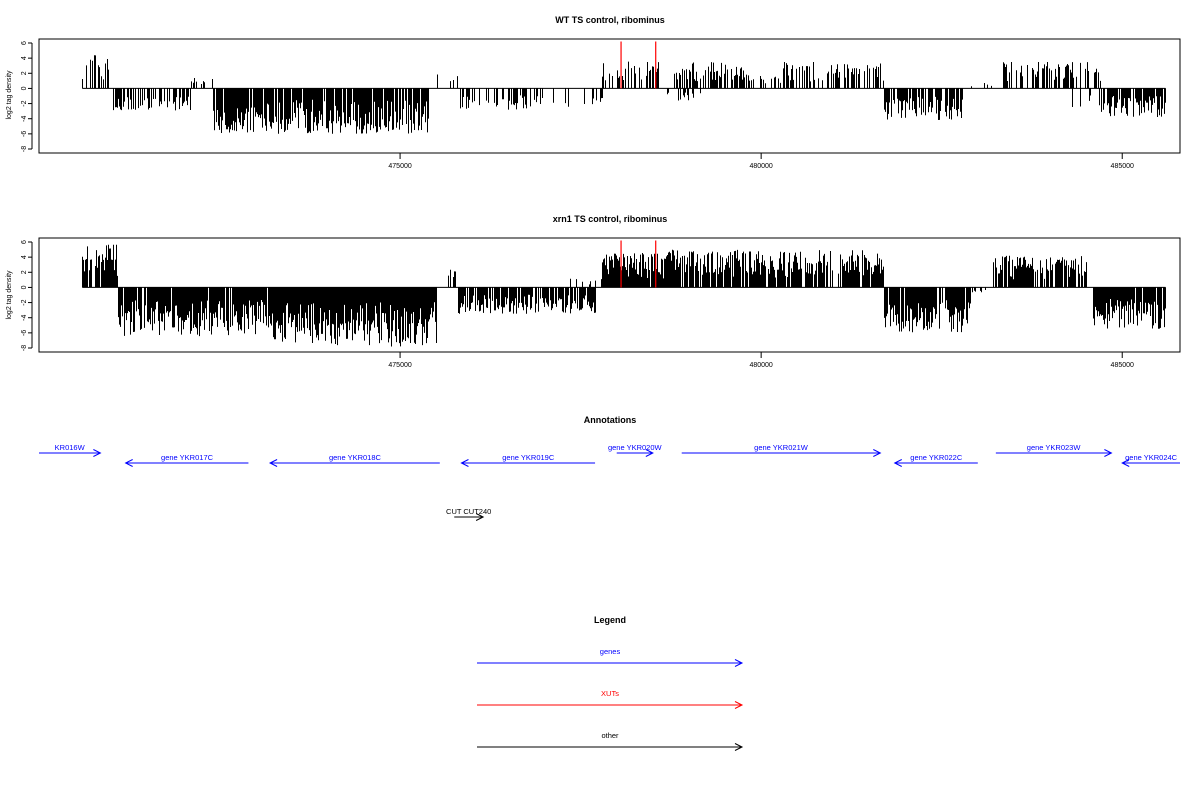 Image resolution: width=1200 pixels, height=800 pixels. I want to click on feature: gene YKR024C, so click(1150, 460).